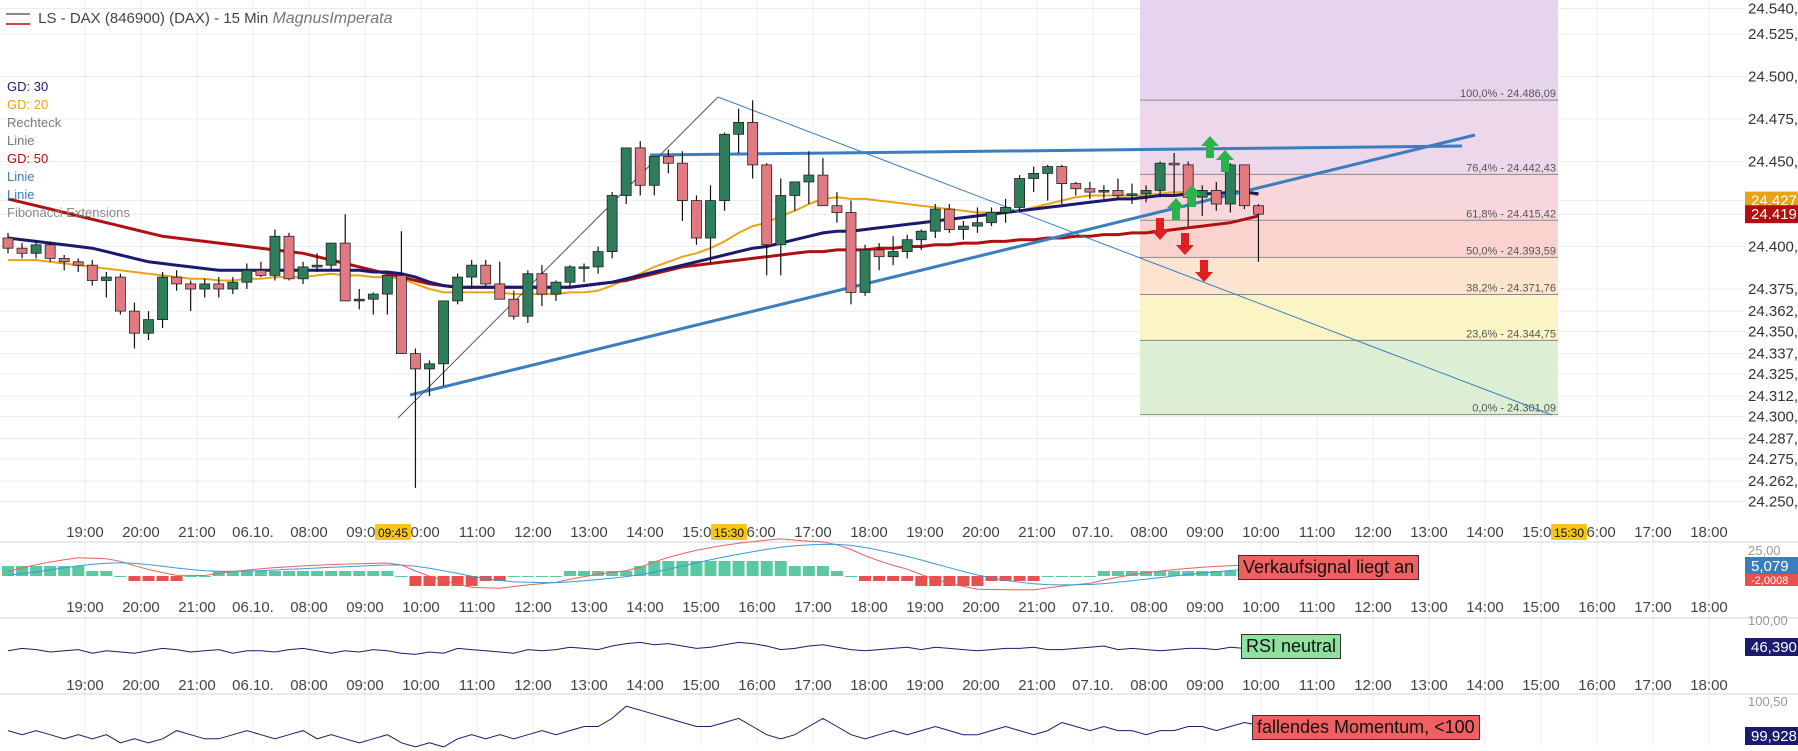  Describe the element at coordinates (1511, 251) in the screenshot. I see `fib-level-label: 50,0% - 24.393,59` at that location.